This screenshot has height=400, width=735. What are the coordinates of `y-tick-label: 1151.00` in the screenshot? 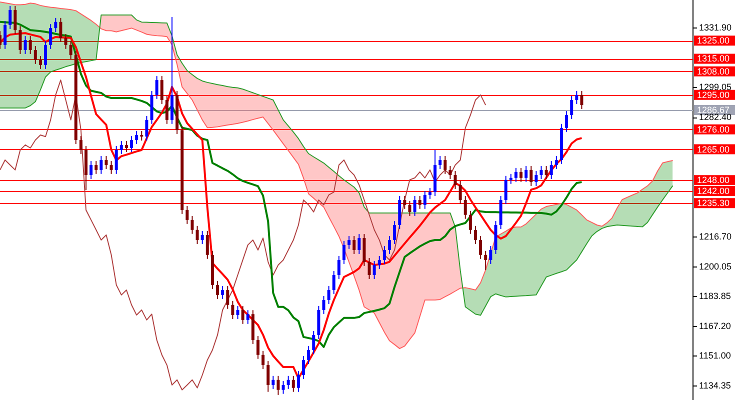 It's located at (715, 355).